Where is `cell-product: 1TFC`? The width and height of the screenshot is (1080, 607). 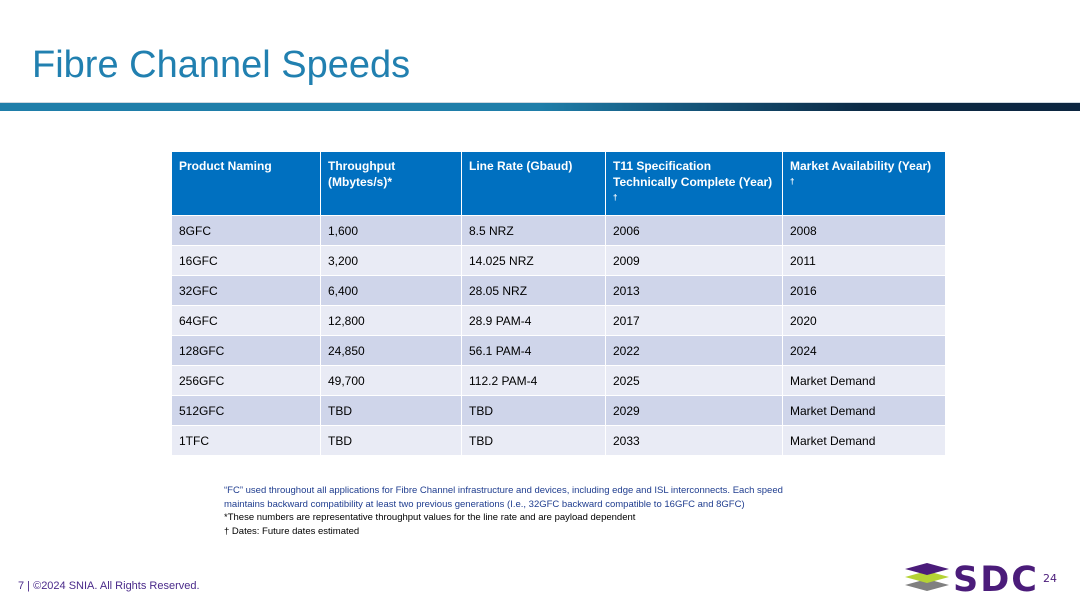
cell-product: 1TFC is located at coordinates (246, 440).